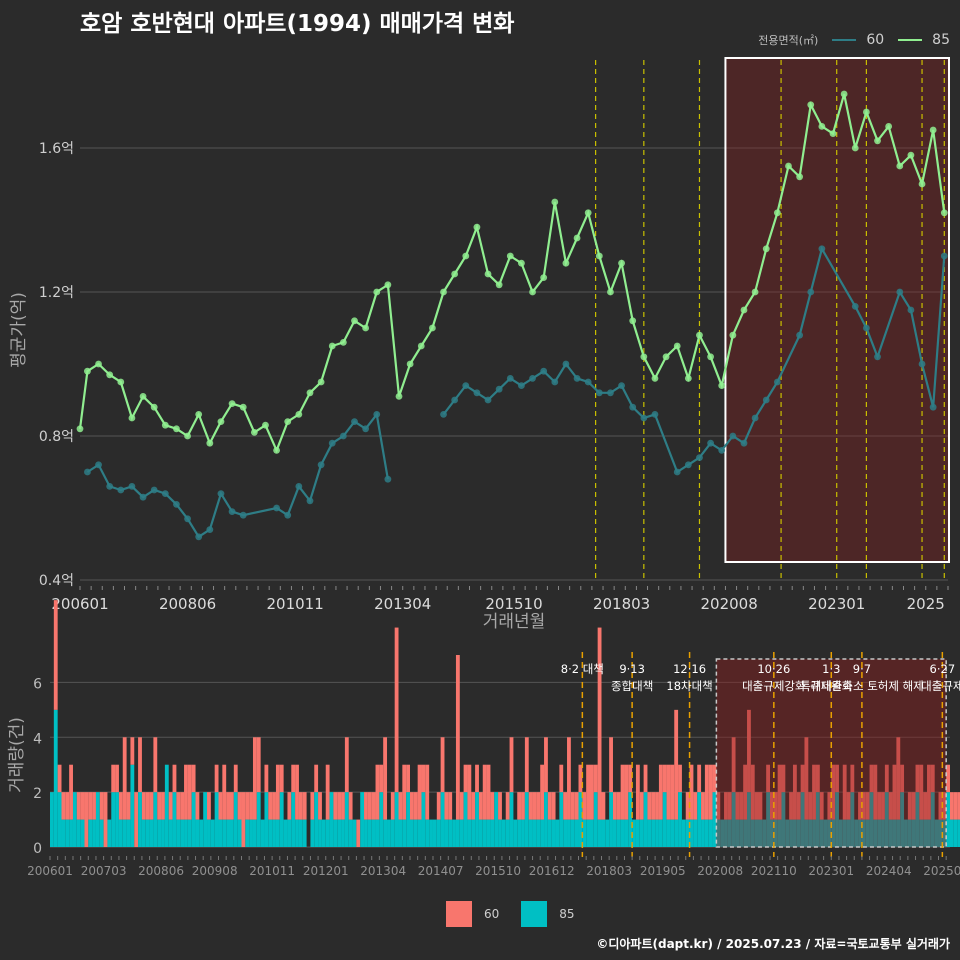  Describe the element at coordinates (621, 604) in the screenshot. I see `top-xtick-label: 201803` at that location.